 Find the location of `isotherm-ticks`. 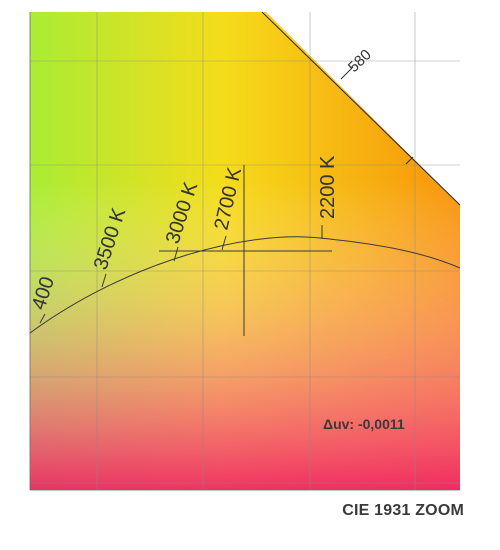

isotherm-ticks is located at coordinates (181, 274).